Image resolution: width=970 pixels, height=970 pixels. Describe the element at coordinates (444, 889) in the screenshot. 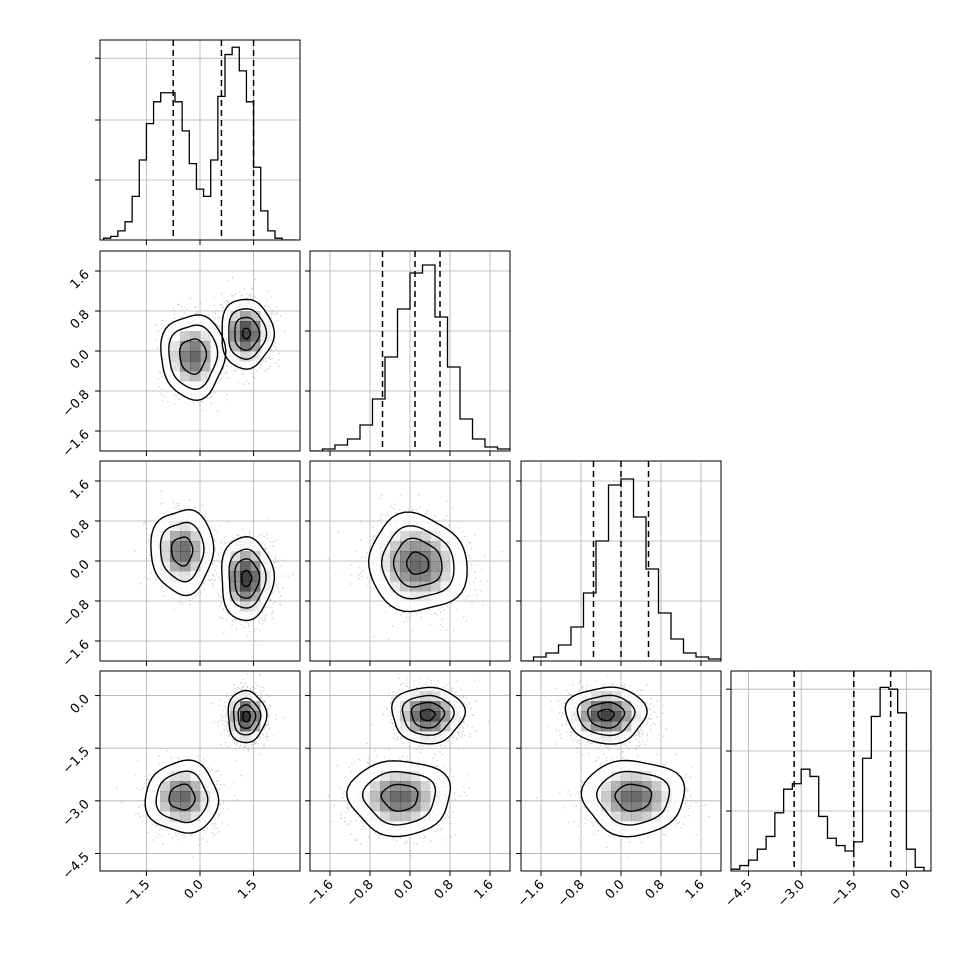

I see `x-tick-label: 0.8` at that location.